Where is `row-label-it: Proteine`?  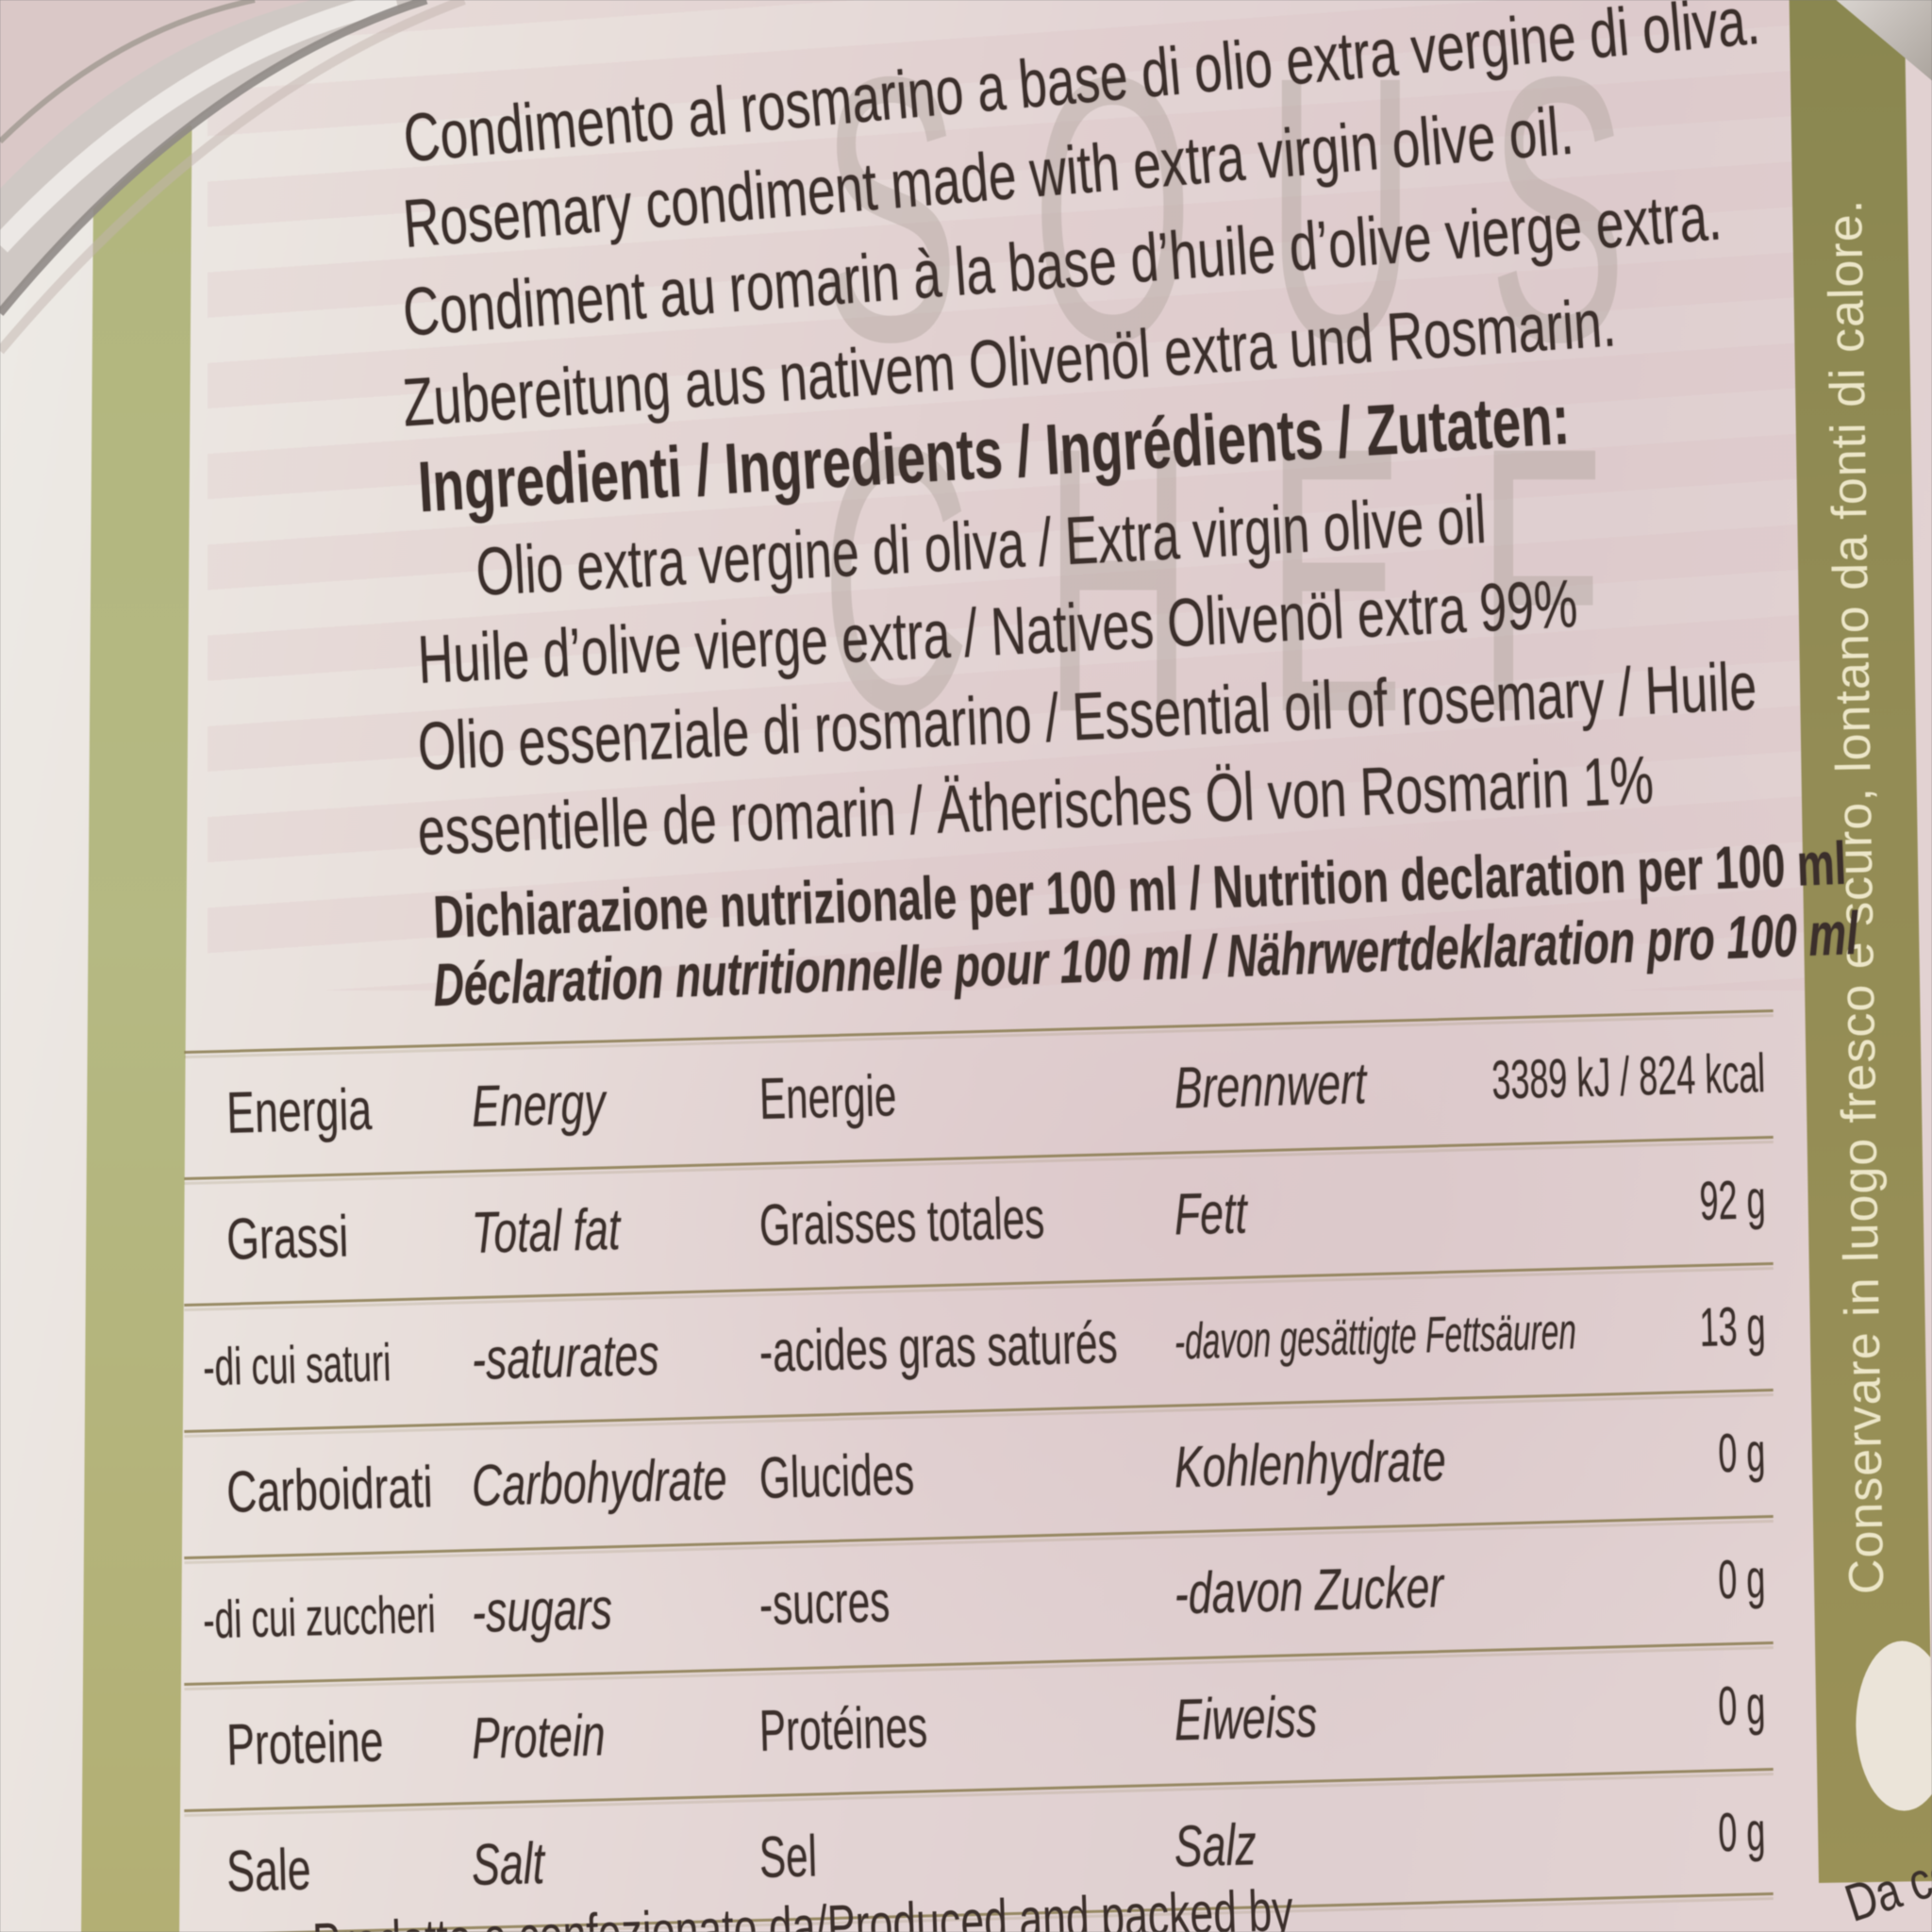 row-label-it: Proteine is located at coordinates (305, 1743).